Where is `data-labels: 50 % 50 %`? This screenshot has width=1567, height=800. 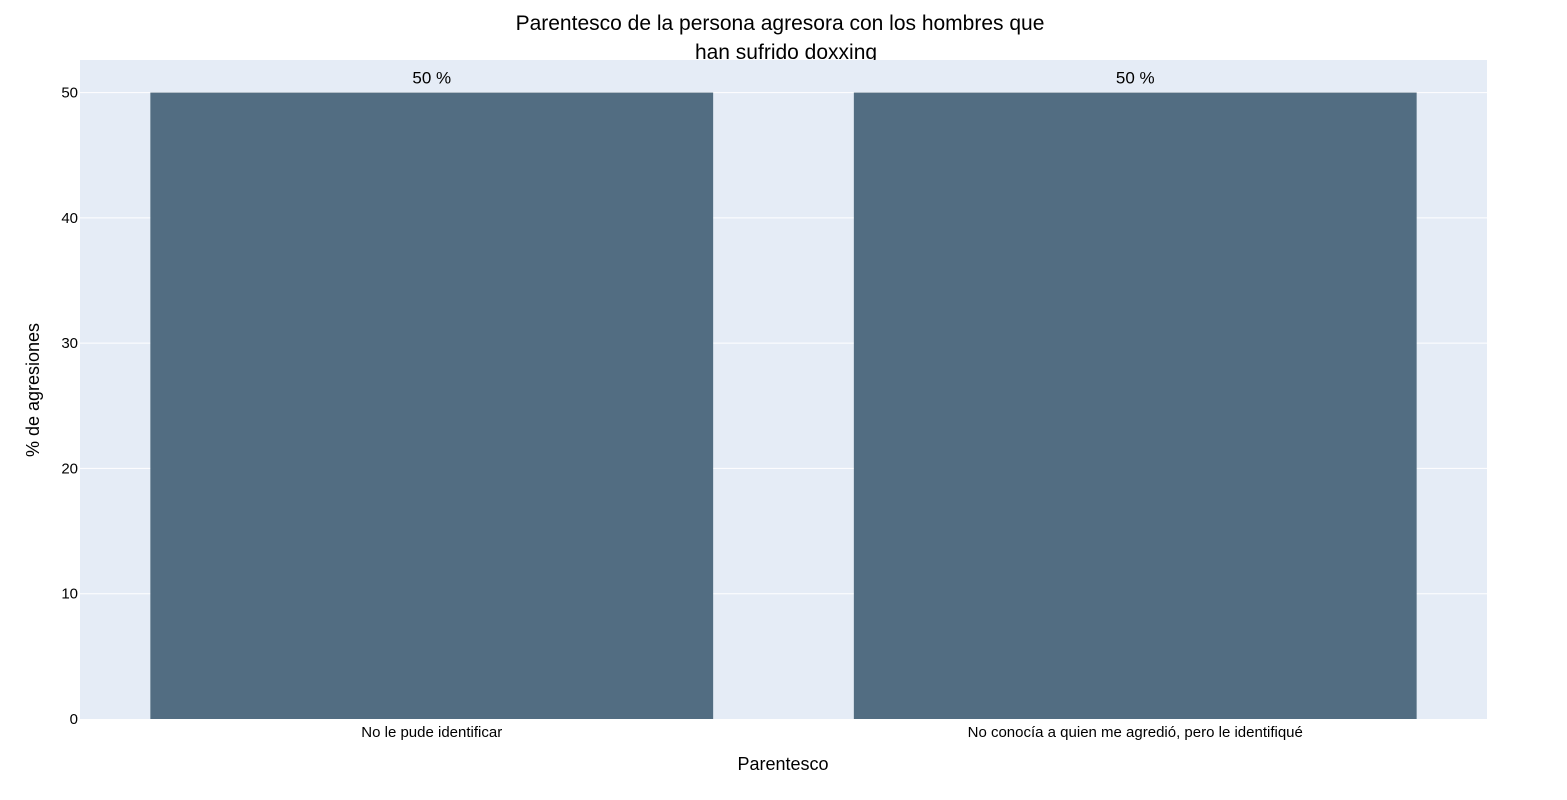
data-labels: 50 % 50 % is located at coordinates (783, 78).